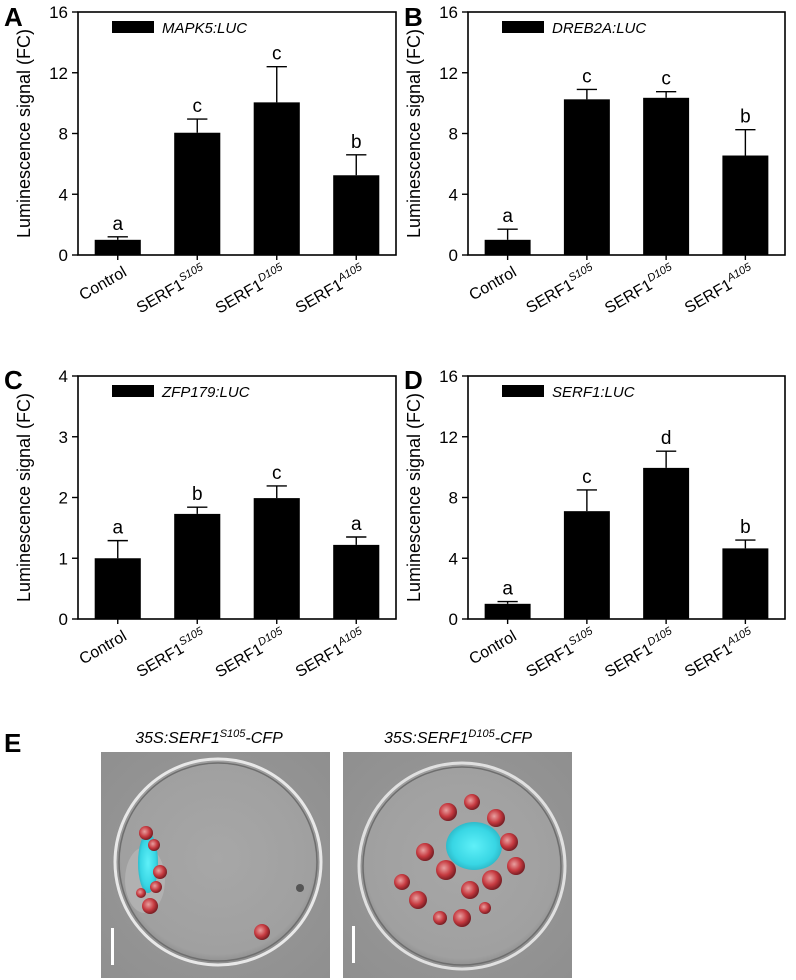 The image size is (796, 980). Describe the element at coordinates (171, 289) in the screenshot. I see `panel-a-category-label-1: SERF1S105` at that location.